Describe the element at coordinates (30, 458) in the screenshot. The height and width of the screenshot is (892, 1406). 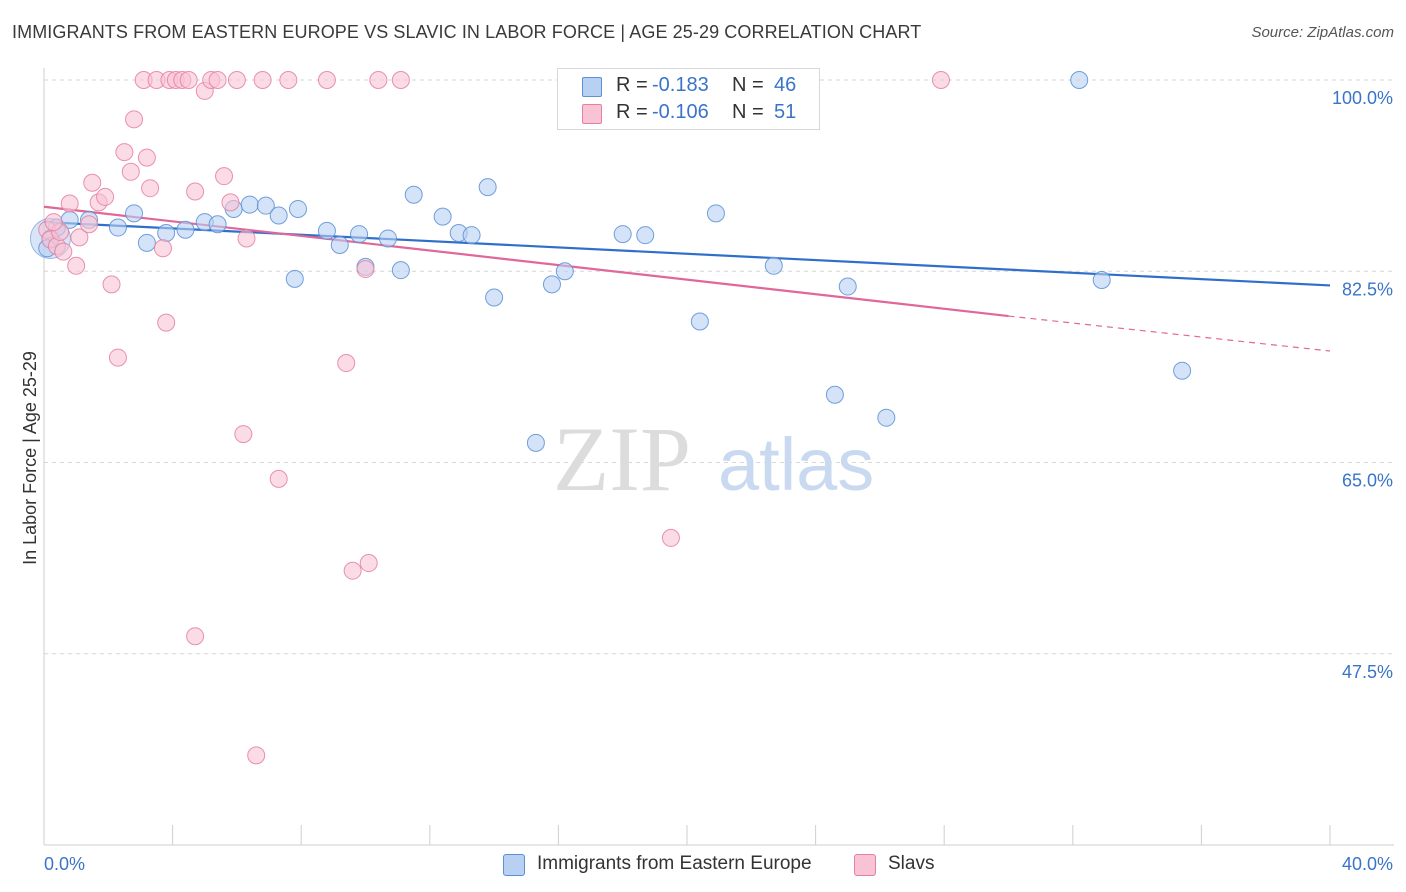
I see `y-axis-label: In Labor Force | Age 25-29` at that location.